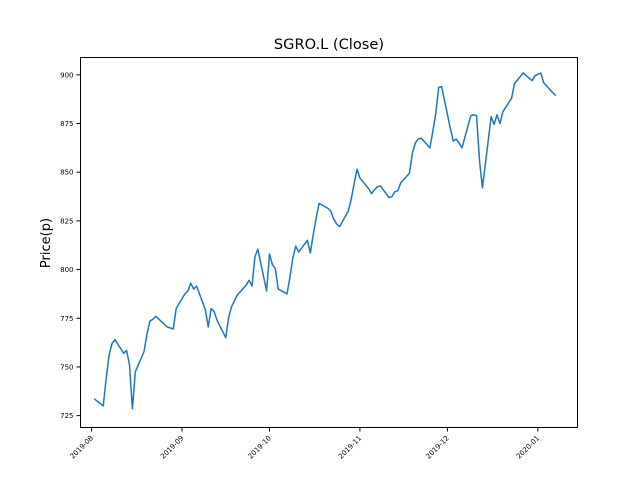 This screenshot has height=480, width=640. I want to click on y-tick-label: 800, so click(66, 270).